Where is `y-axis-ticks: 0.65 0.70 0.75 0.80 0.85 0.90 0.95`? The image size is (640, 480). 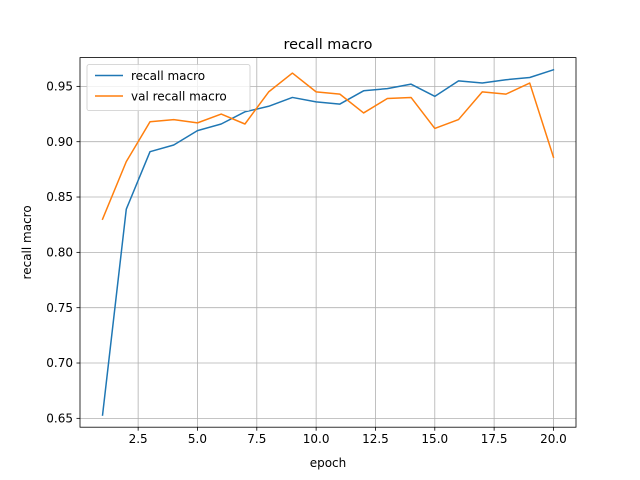 y-axis-ticks: 0.65 0.70 0.75 0.80 0.85 0.90 0.95 is located at coordinates (63, 253).